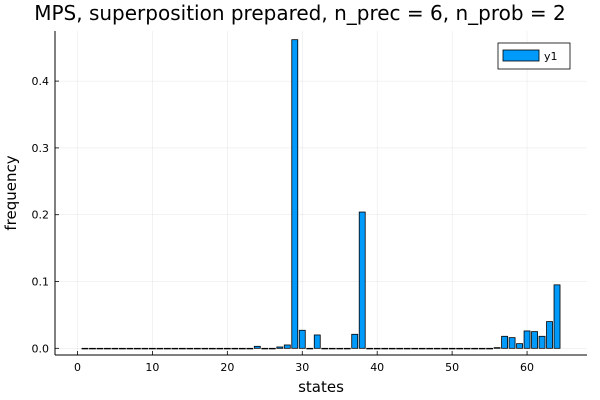  Describe the element at coordinates (302, 367) in the screenshot. I see `x-tick-label: 30` at that location.